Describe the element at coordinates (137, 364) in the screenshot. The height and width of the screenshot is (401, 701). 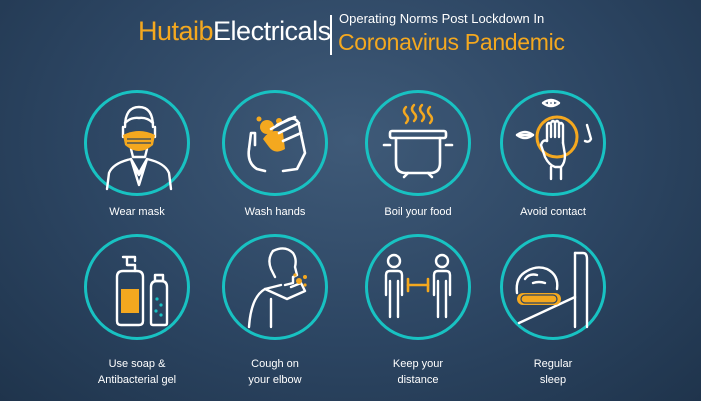
I see `label-use-soap-line1: Use soap &` at that location.